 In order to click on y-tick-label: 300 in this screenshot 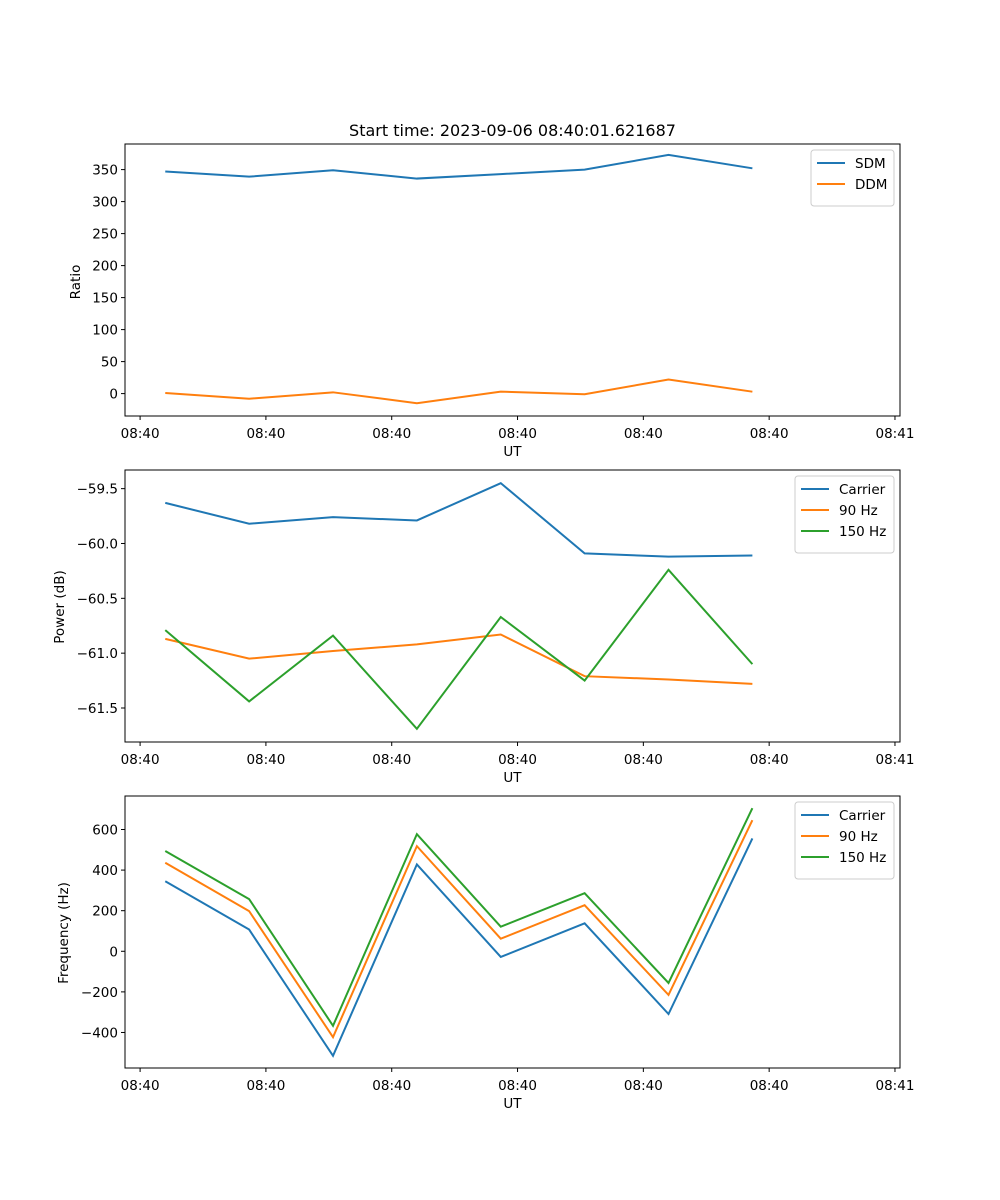, I will do `click(105, 203)`.